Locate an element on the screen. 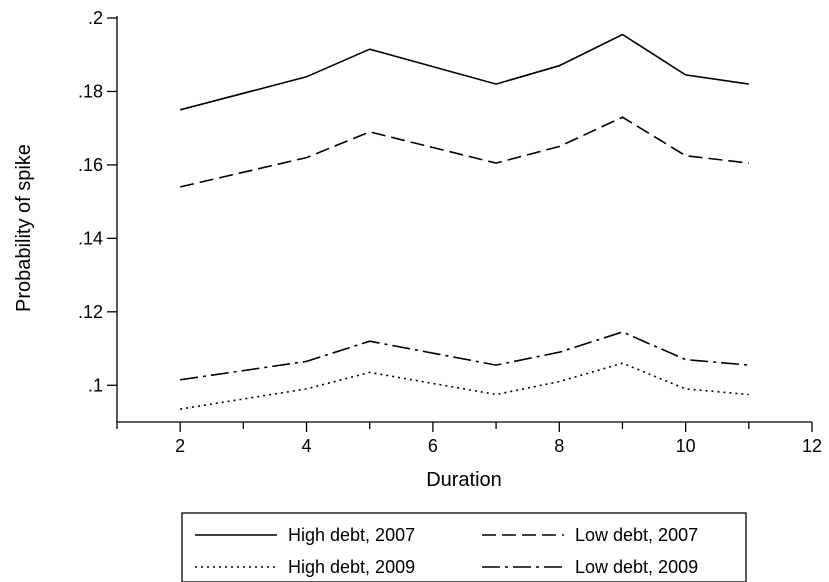 This screenshot has width=829, height=582. x-tick-label: 4 is located at coordinates (307, 446).